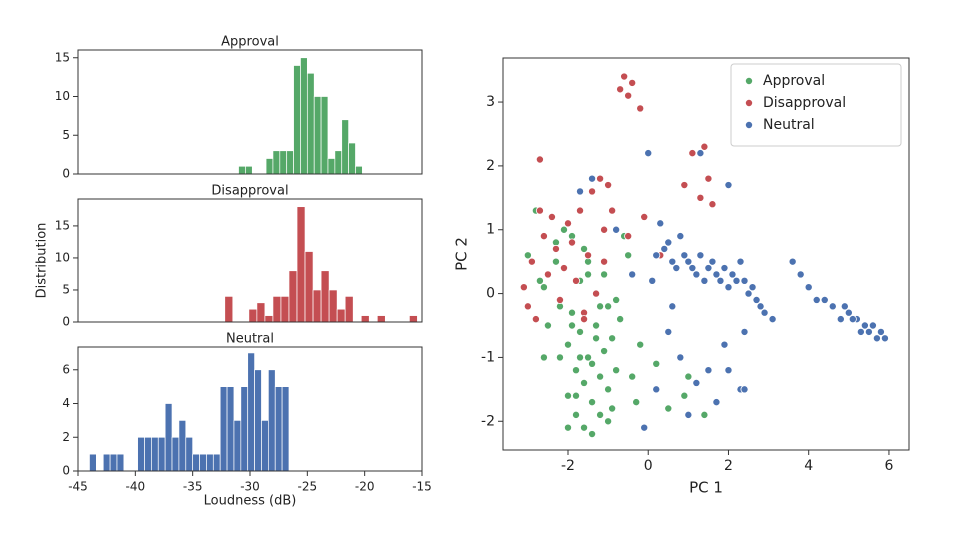 Image resolution: width=960 pixels, height=540 pixels. Describe the element at coordinates (794, 81) in the screenshot. I see `legend-label: Approval` at that location.